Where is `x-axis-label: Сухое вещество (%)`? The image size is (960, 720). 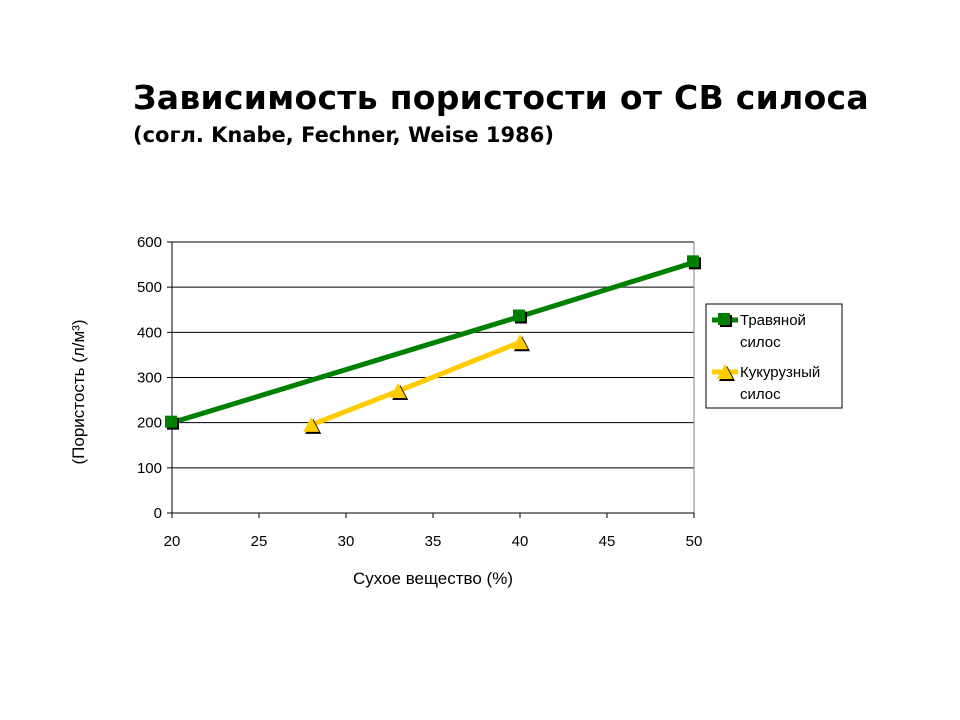
x-axis-label: Сухое вещество (%) is located at coordinates (433, 578).